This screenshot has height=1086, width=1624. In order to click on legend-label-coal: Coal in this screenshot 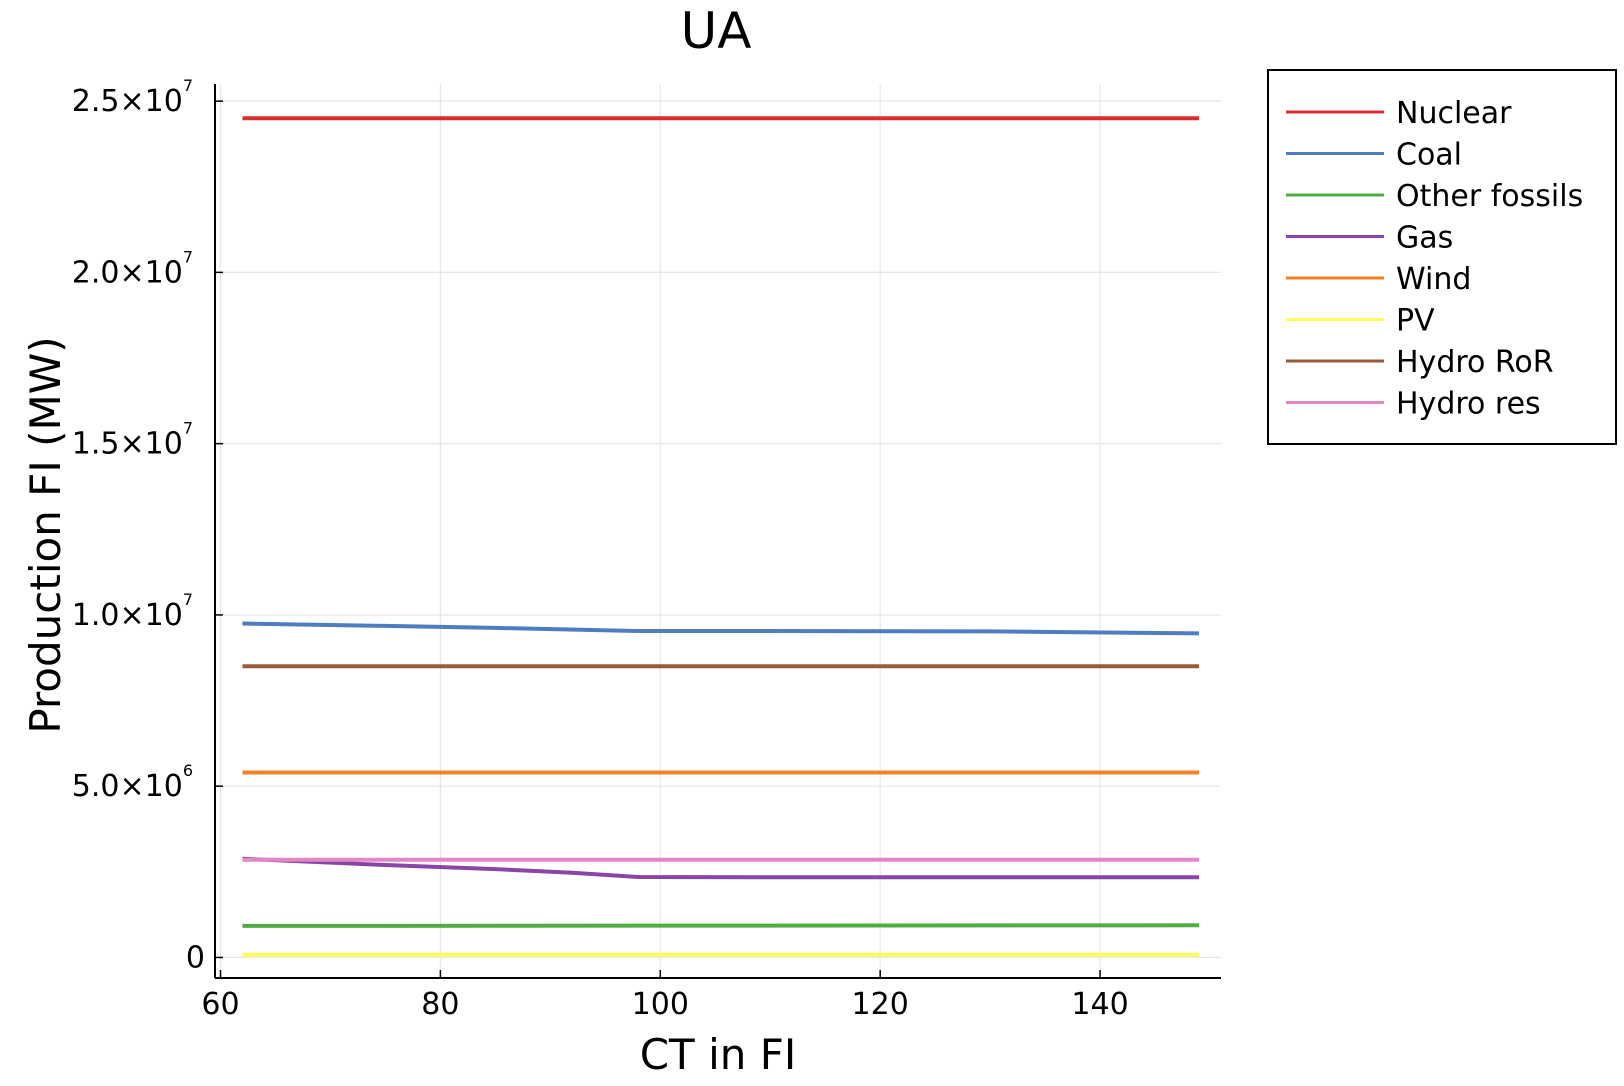, I will do `click(1429, 155)`.